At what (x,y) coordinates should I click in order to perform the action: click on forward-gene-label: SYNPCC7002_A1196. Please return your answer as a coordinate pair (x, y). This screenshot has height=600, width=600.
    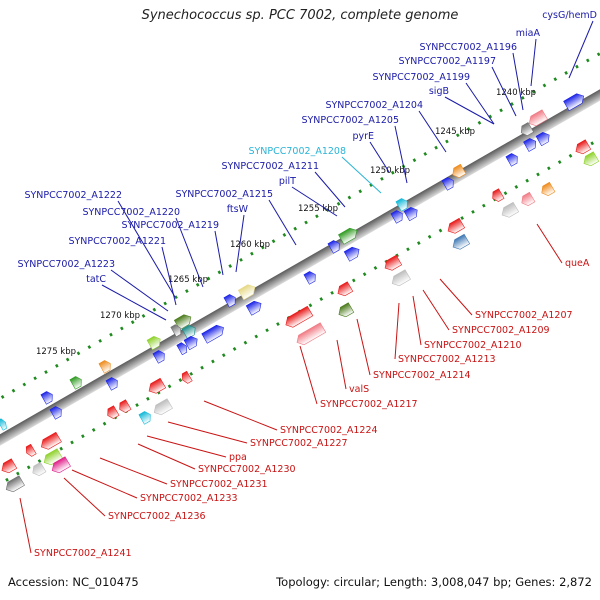
    Looking at the image, I should click on (468, 47).